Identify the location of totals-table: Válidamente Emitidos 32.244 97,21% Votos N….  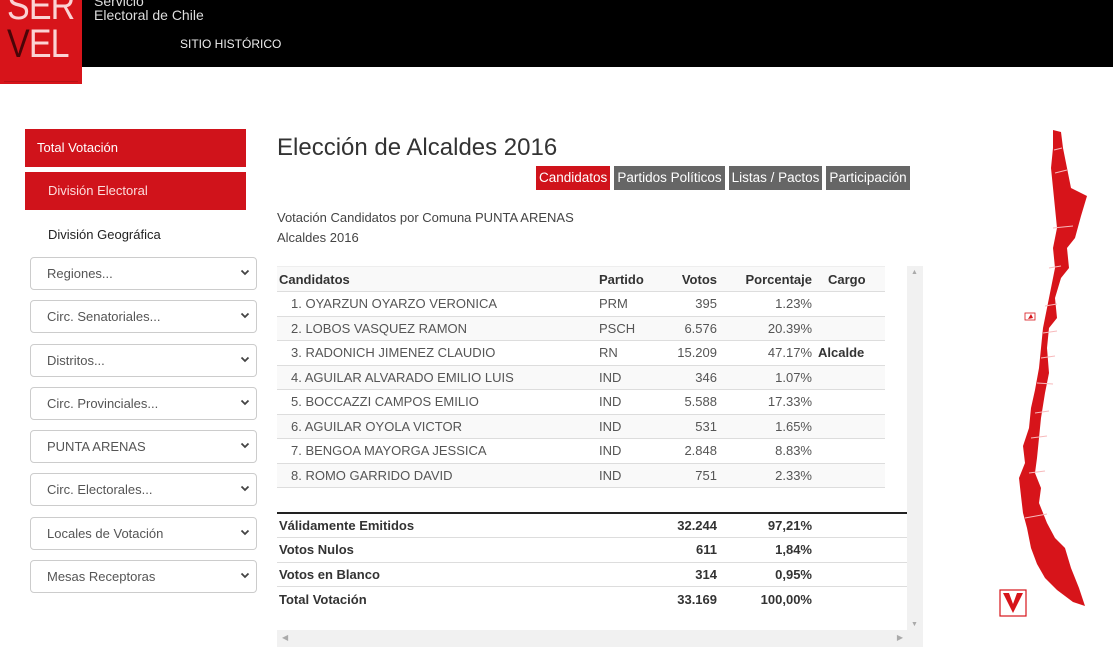
(592, 561).